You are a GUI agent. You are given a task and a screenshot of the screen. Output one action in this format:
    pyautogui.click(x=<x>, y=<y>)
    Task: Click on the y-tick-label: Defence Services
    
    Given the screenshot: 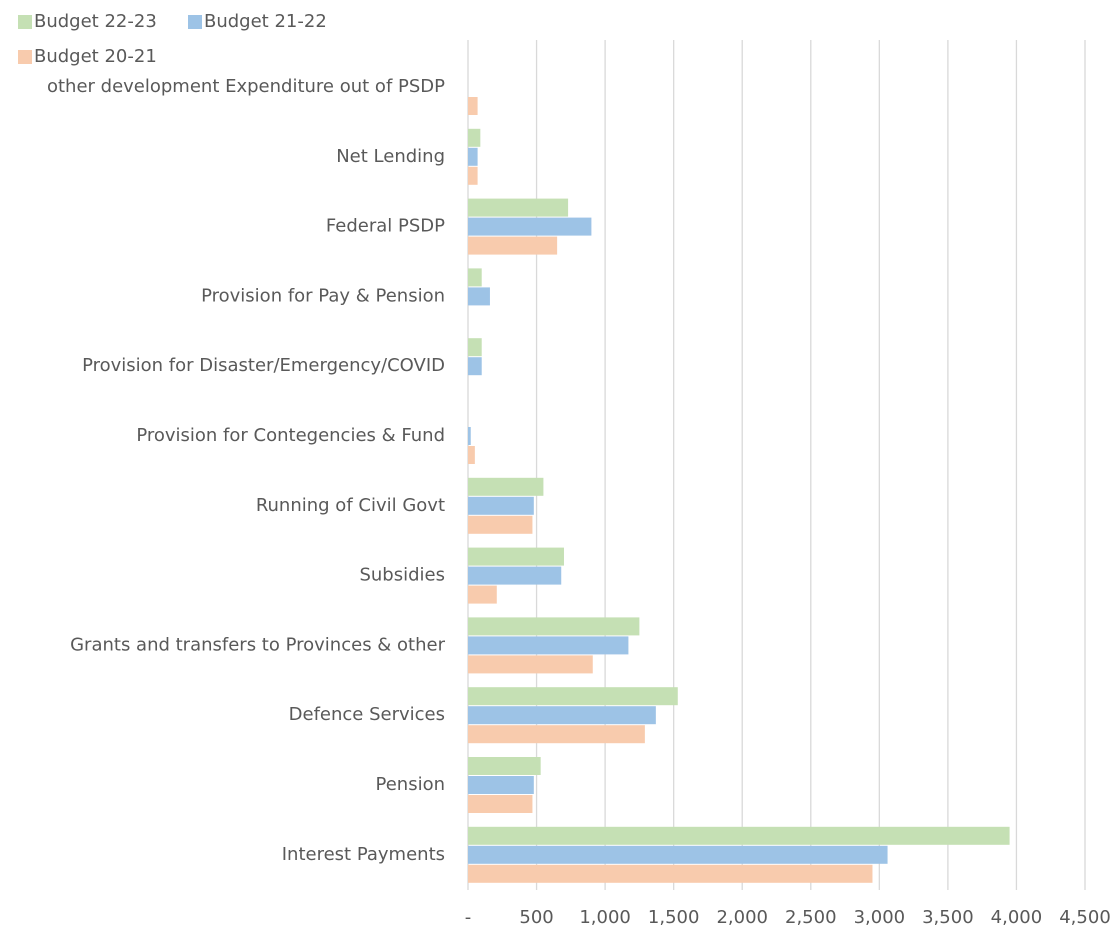 What is the action you would take?
    pyautogui.click(x=367, y=714)
    